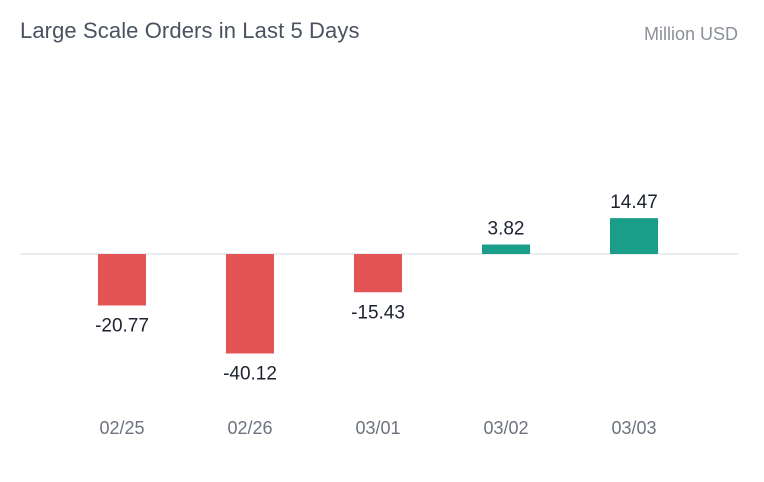 Image resolution: width=764 pixels, height=482 pixels. Describe the element at coordinates (378, 312) in the screenshot. I see `value-label-03-01: -15.43` at that location.